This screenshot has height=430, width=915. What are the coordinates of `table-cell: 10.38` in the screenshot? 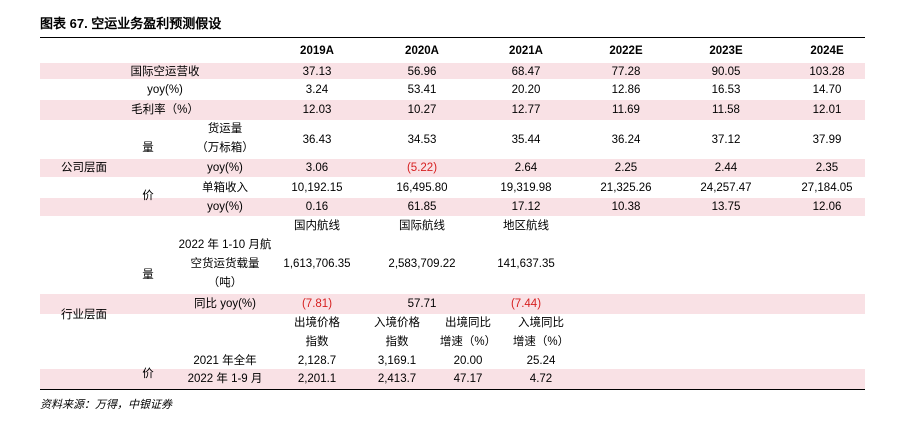 It's located at (626, 207).